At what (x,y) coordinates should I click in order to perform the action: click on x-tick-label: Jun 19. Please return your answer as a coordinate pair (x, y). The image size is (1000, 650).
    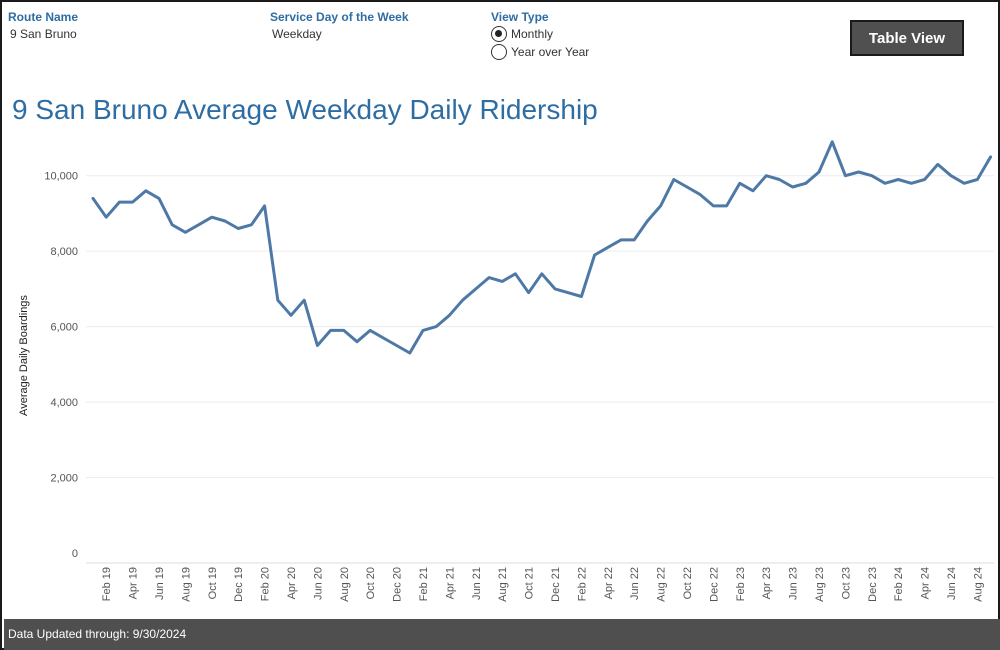
    Looking at the image, I should click on (160, 583).